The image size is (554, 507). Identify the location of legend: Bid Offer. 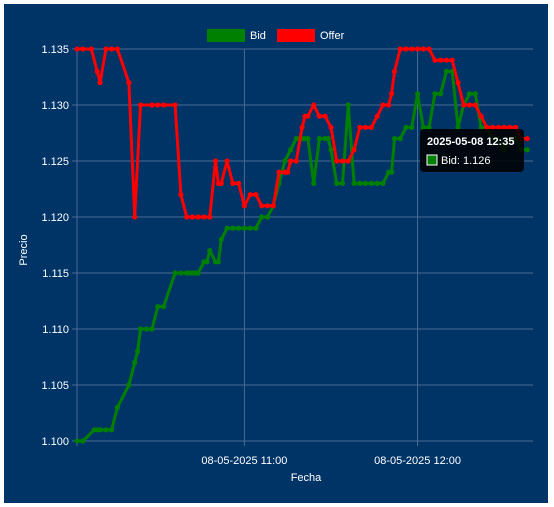
(276, 35).